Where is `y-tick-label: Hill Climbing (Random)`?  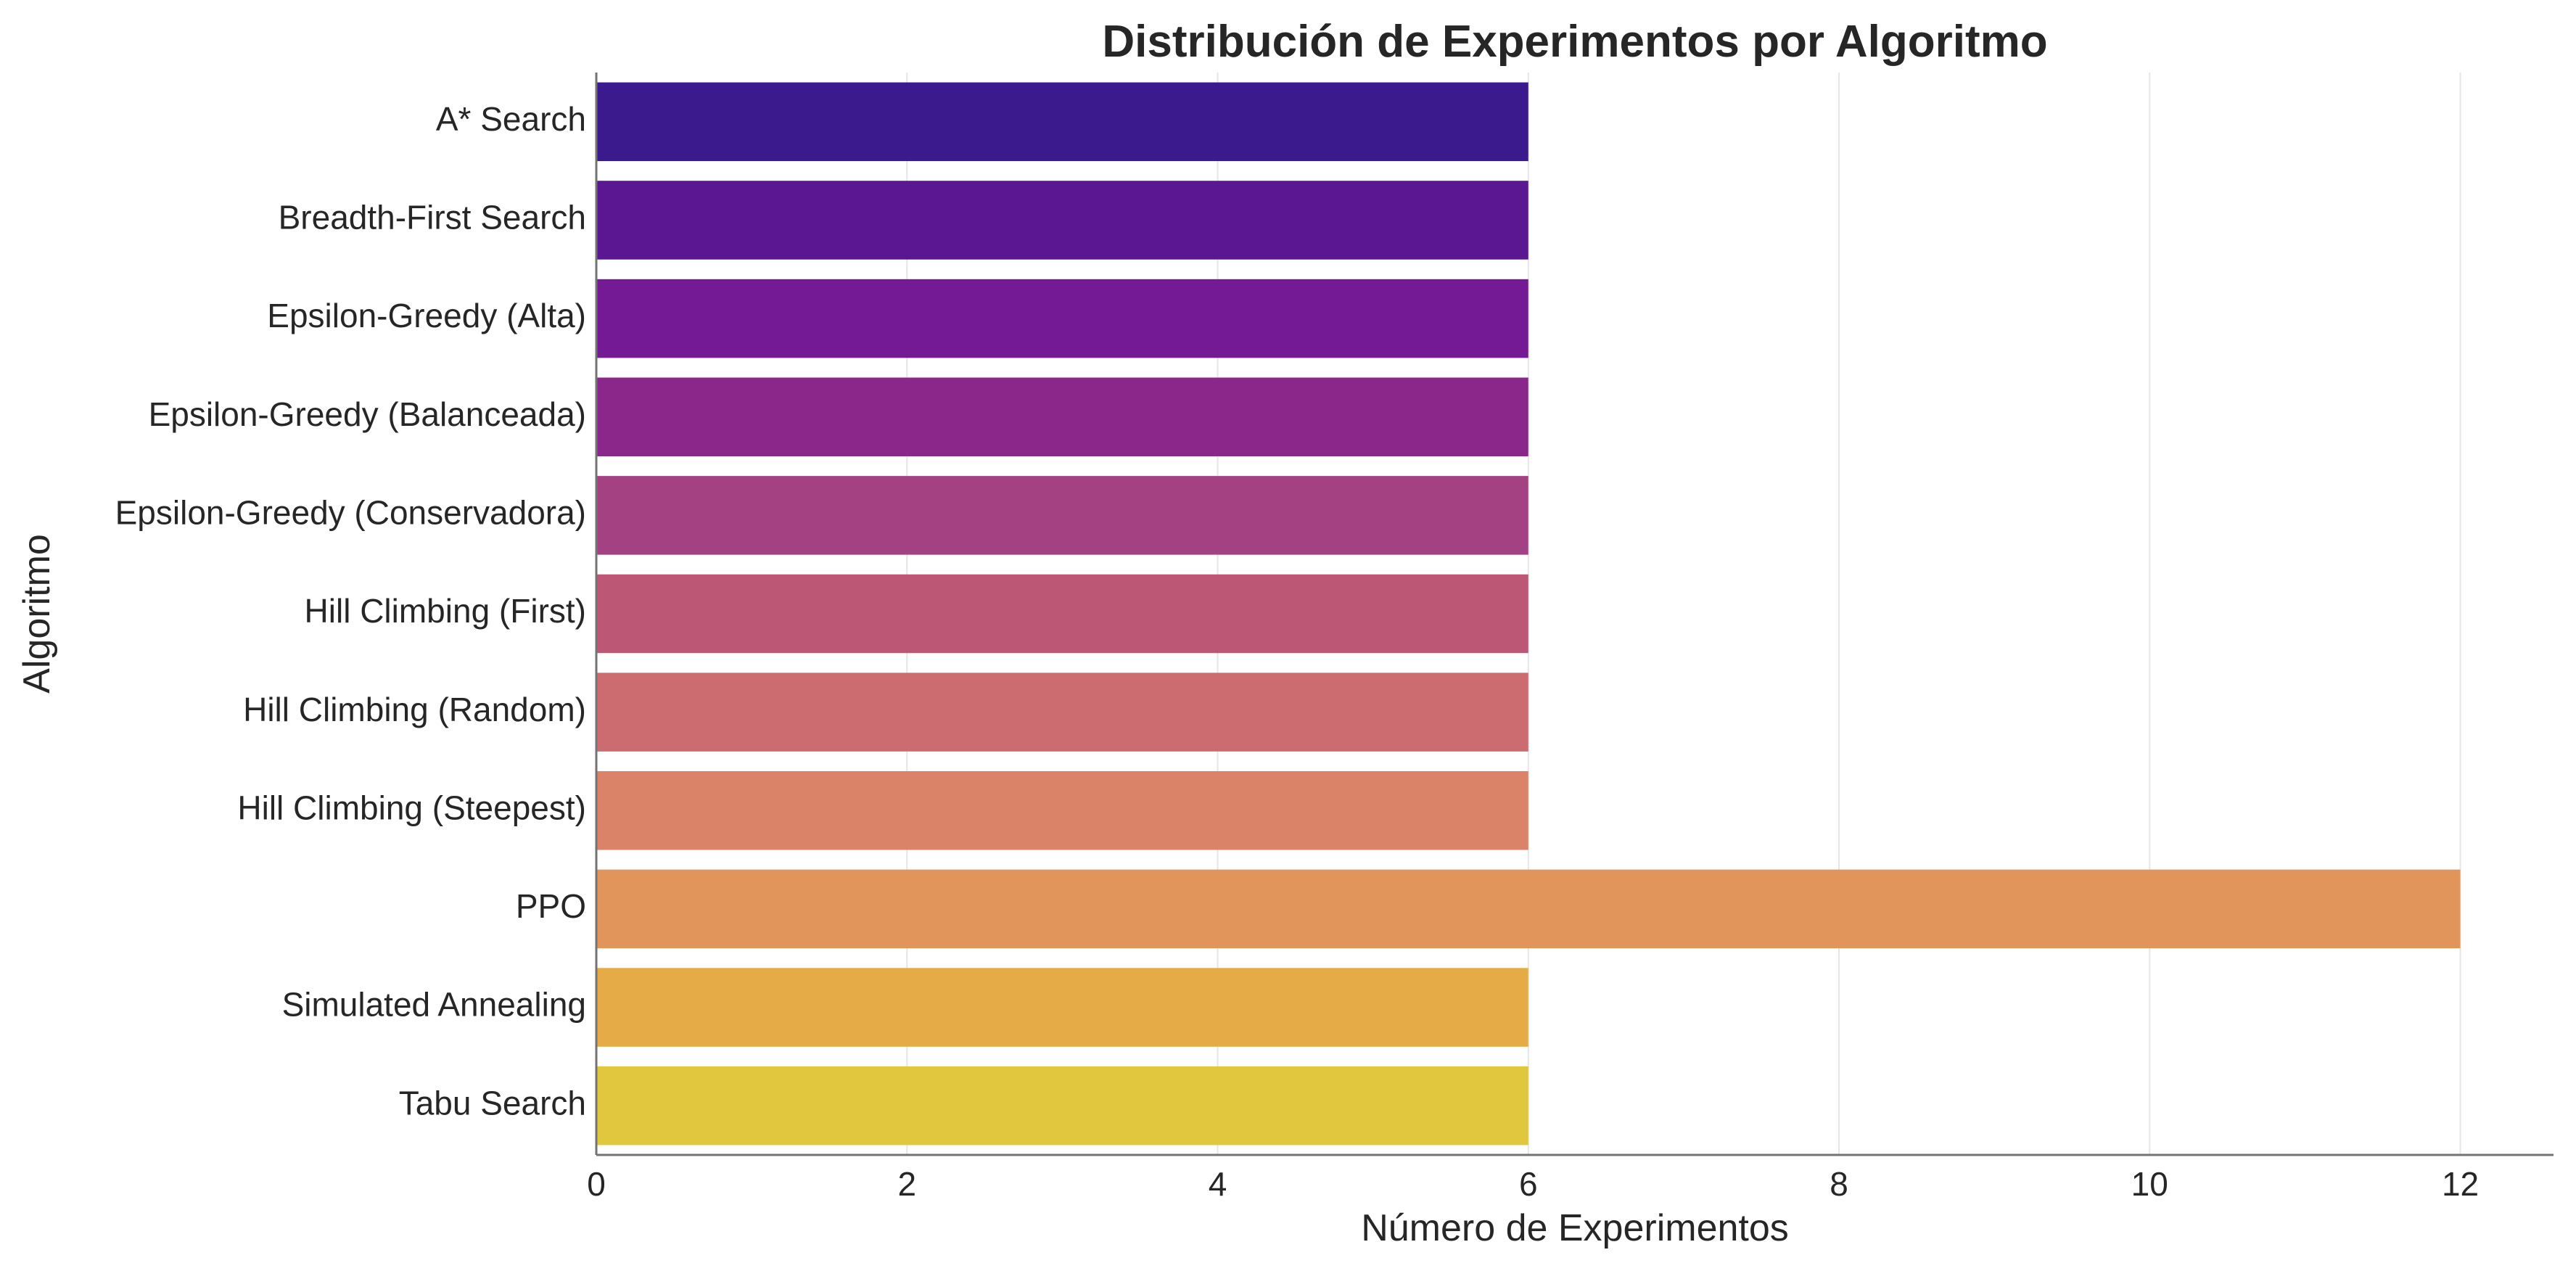
y-tick-label: Hill Climbing (Random) is located at coordinates (414, 709).